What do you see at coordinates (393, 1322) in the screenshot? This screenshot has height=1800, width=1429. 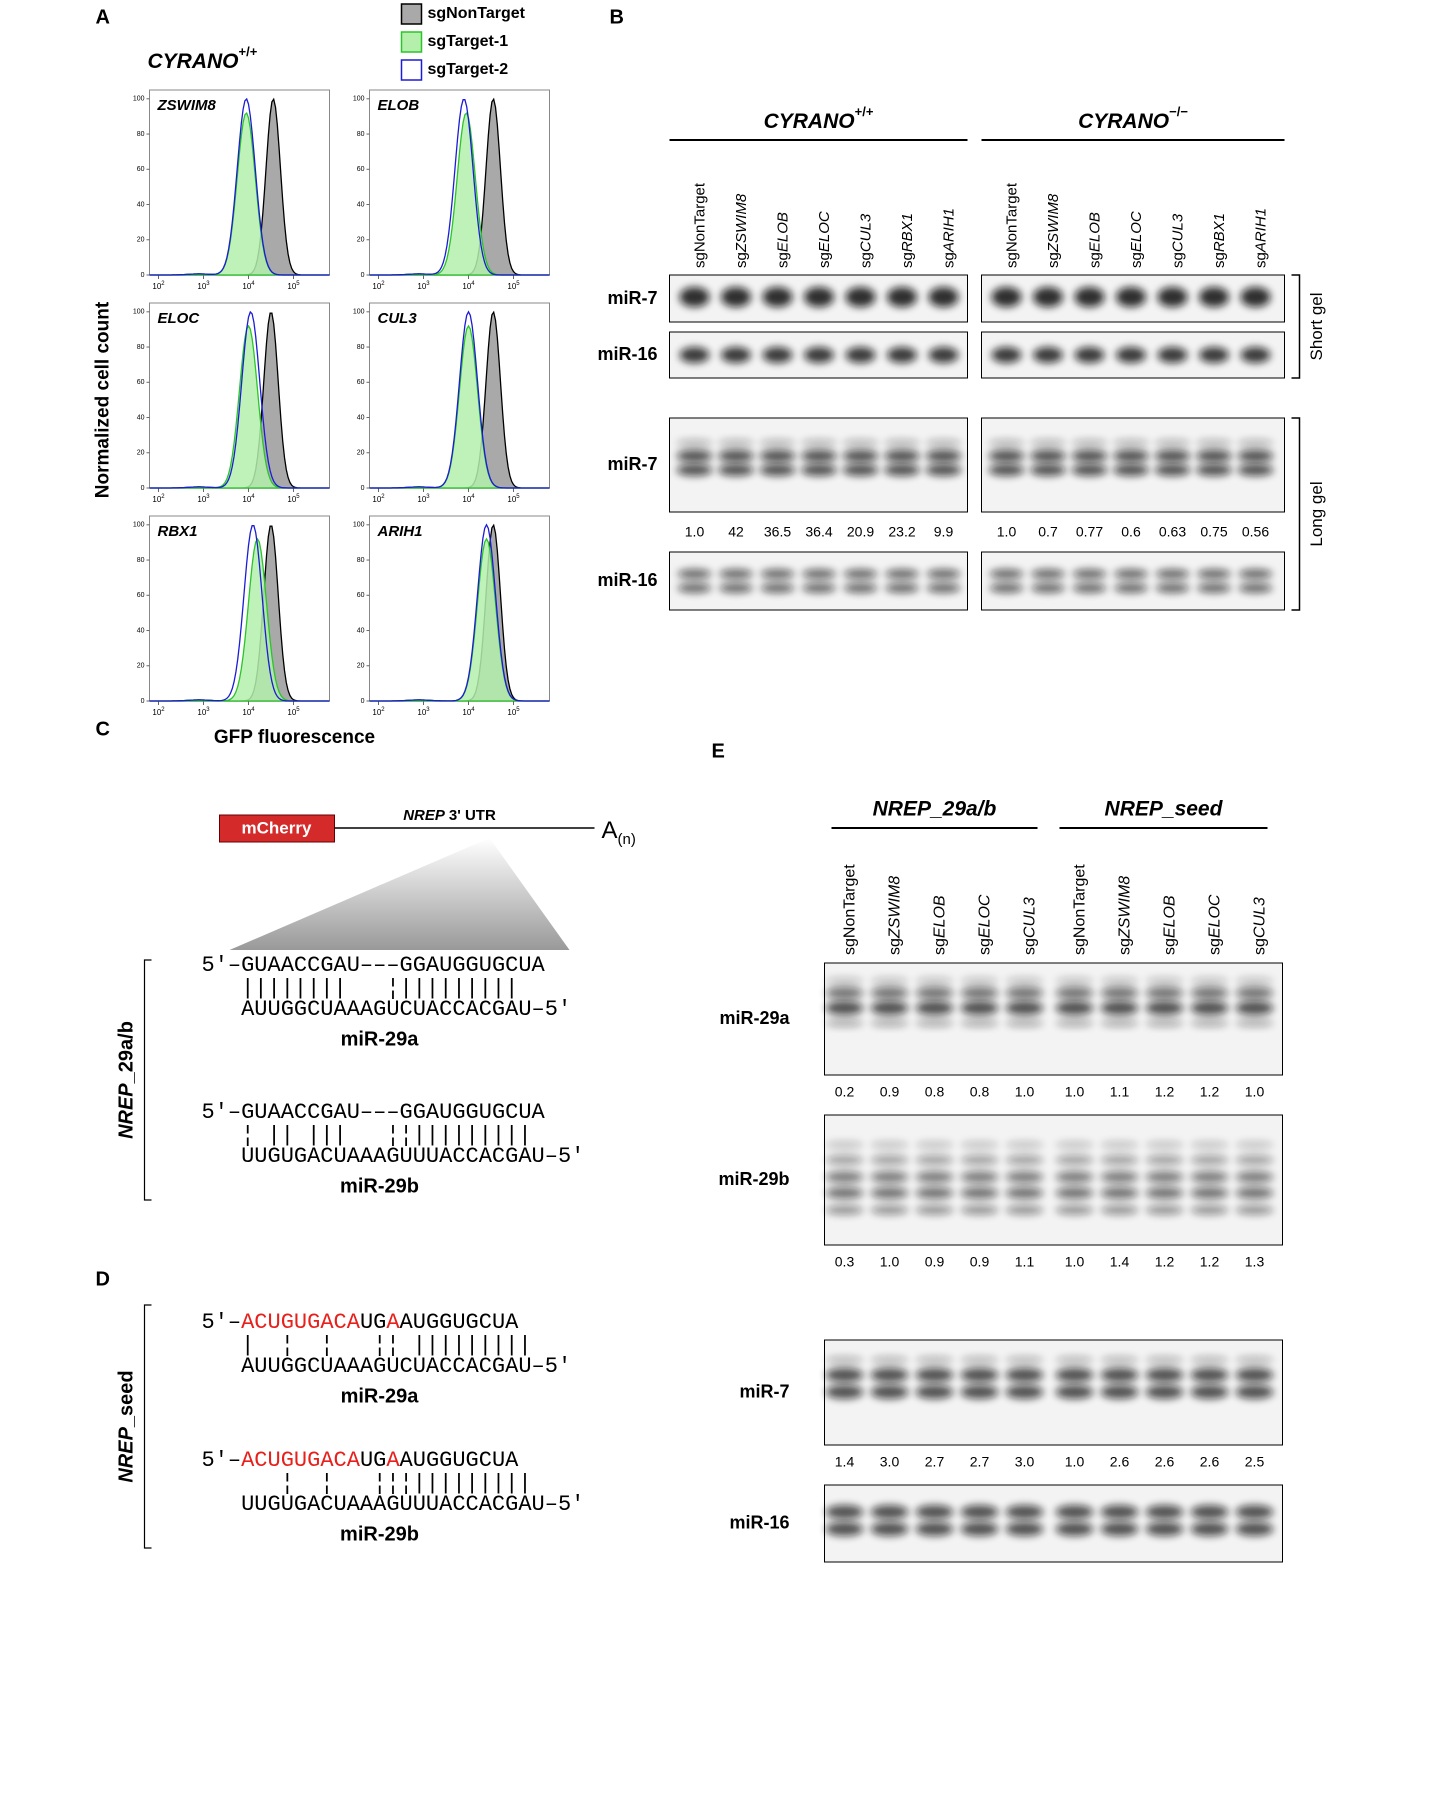 I see `target-segment: A` at bounding box center [393, 1322].